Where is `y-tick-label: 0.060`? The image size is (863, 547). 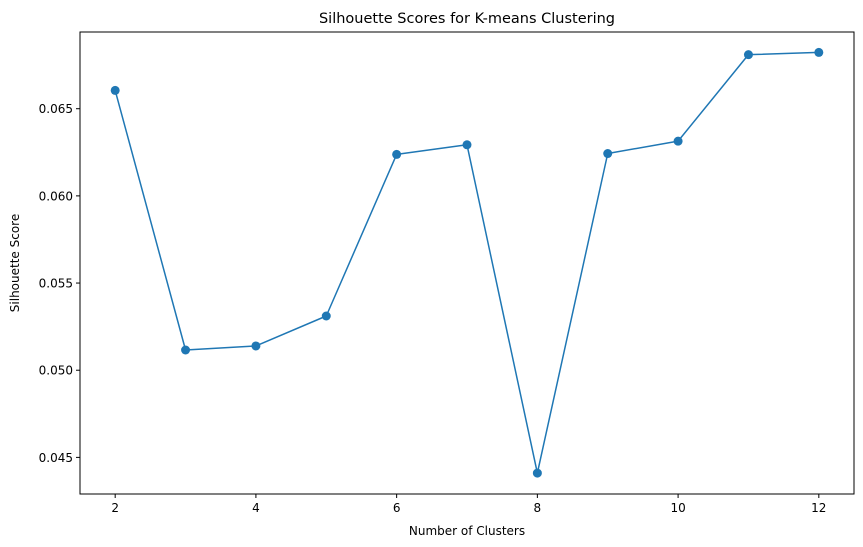
y-tick-label: 0.060 is located at coordinates (56, 196).